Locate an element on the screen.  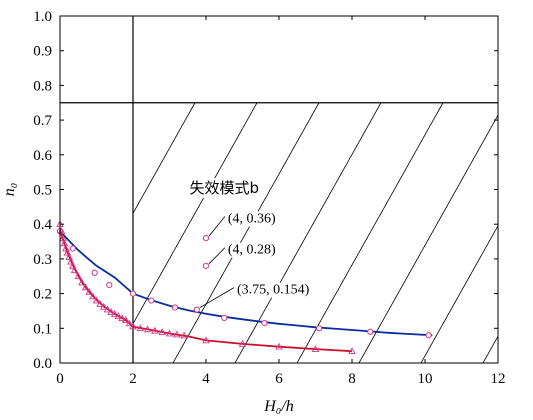
x-tick-label: 8 is located at coordinates (352, 379).